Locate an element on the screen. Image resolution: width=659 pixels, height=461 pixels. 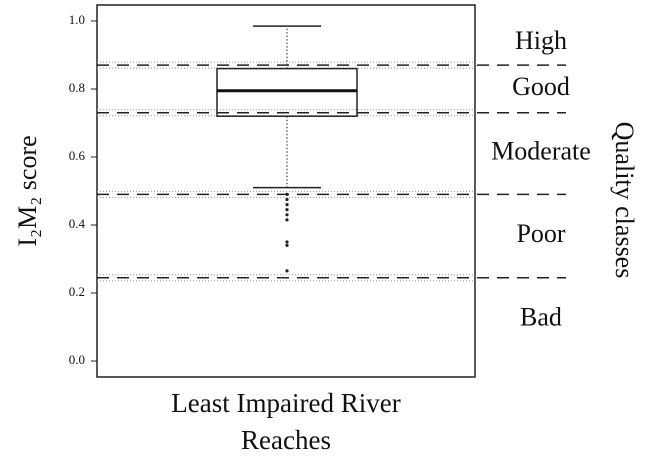
y-tick-label: 1.0 is located at coordinates (77, 19).